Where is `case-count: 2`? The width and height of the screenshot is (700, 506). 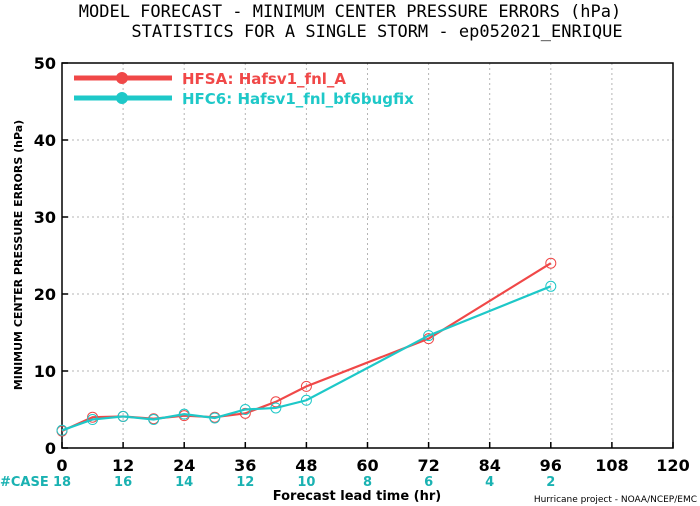
case-count: 2 is located at coordinates (550, 482).